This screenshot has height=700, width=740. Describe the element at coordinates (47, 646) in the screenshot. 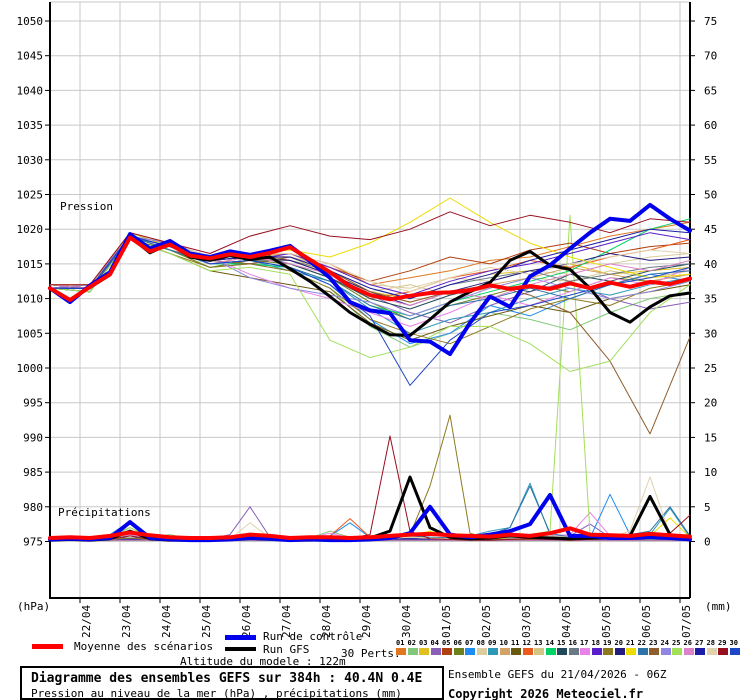

I see `mean-line-swatch` at that location.